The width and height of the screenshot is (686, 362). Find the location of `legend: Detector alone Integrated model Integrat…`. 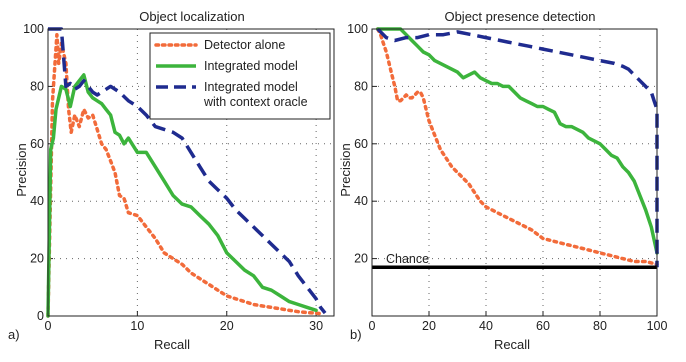

legend: Detector alone Integrated model Integrat… is located at coordinates (240, 76).